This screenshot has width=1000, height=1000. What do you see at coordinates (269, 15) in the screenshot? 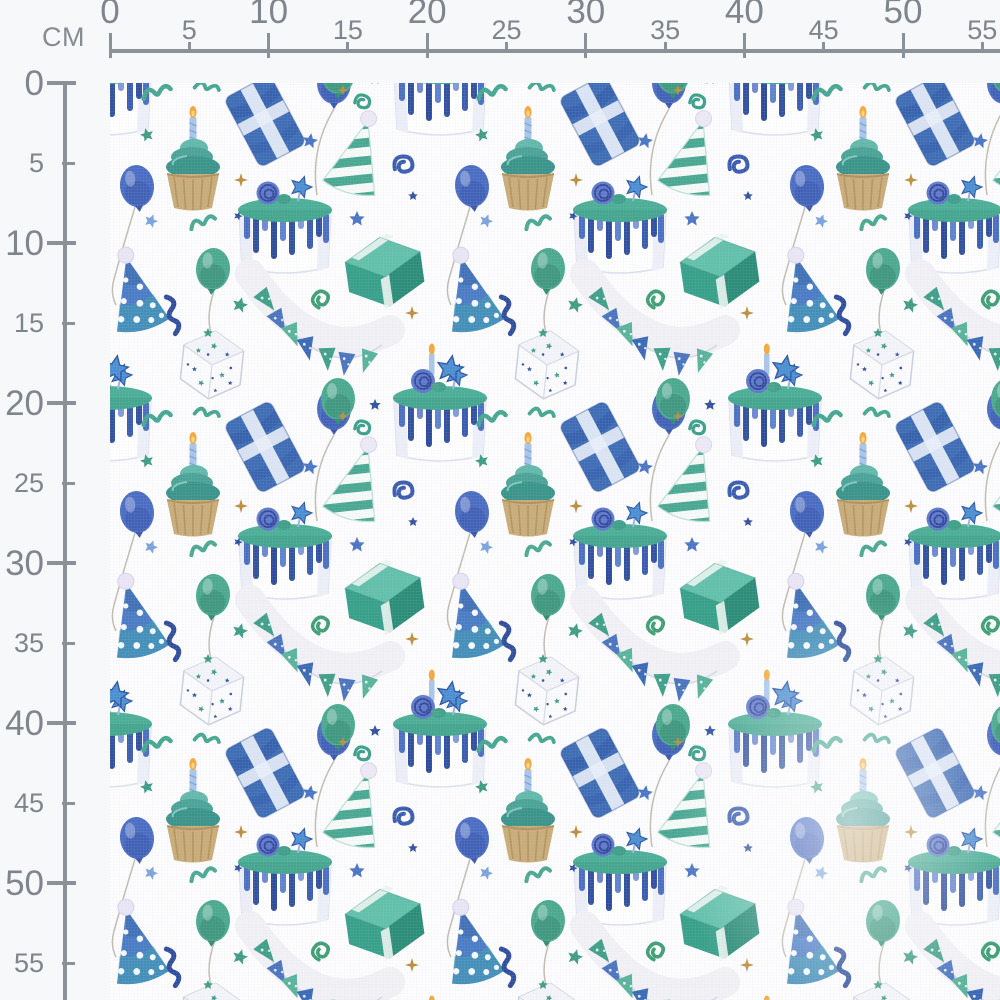
I see `top-ruler-label-10: 10` at bounding box center [269, 15].